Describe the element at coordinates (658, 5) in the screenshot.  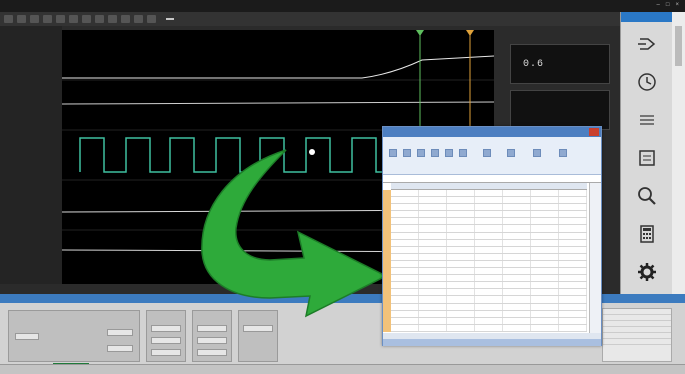
I see `minimize-button: –` at that location.